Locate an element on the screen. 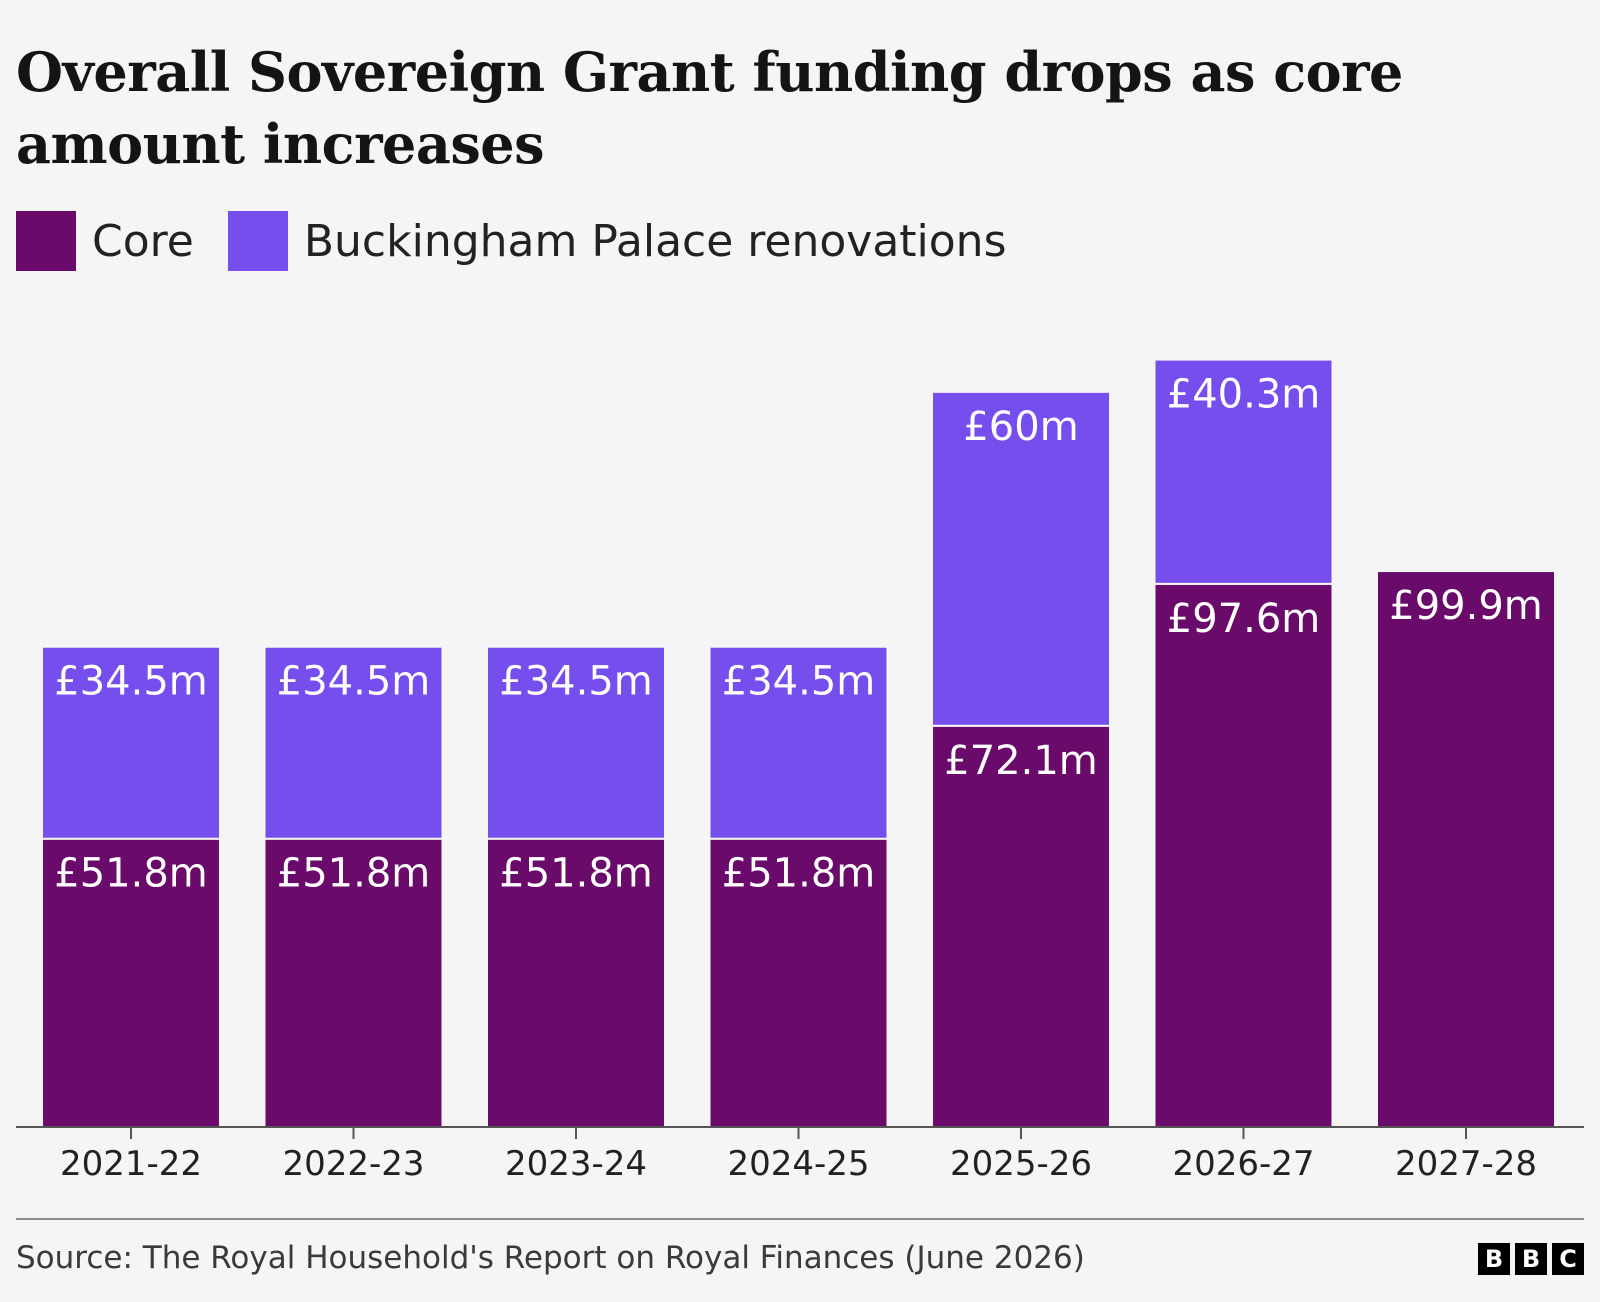 This screenshot has width=1600, height=1302. legend: Core Buckingham Palace renovations is located at coordinates (528, 241).